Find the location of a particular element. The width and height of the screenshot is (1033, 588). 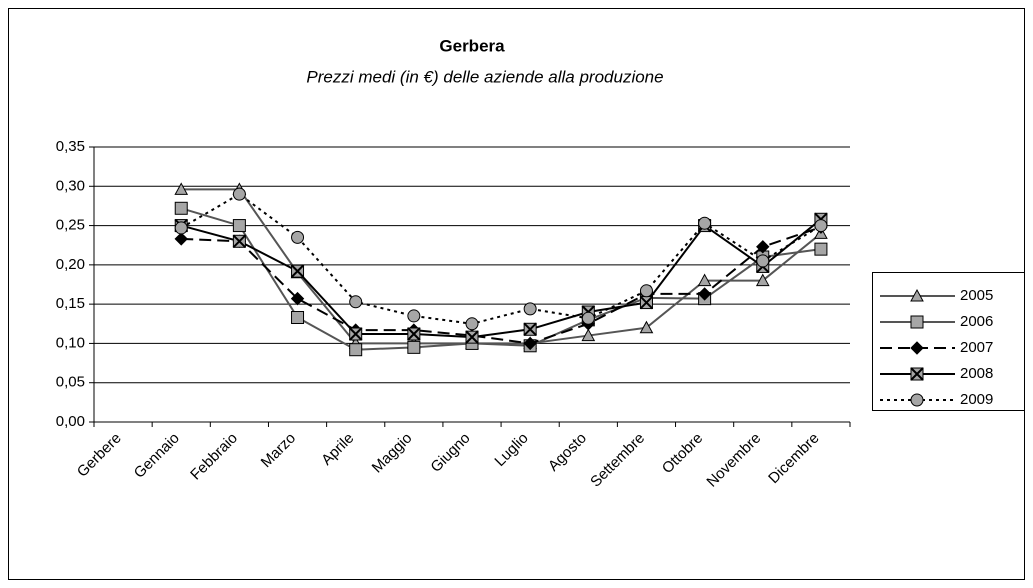

legend-label: 2005 is located at coordinates (976, 295).